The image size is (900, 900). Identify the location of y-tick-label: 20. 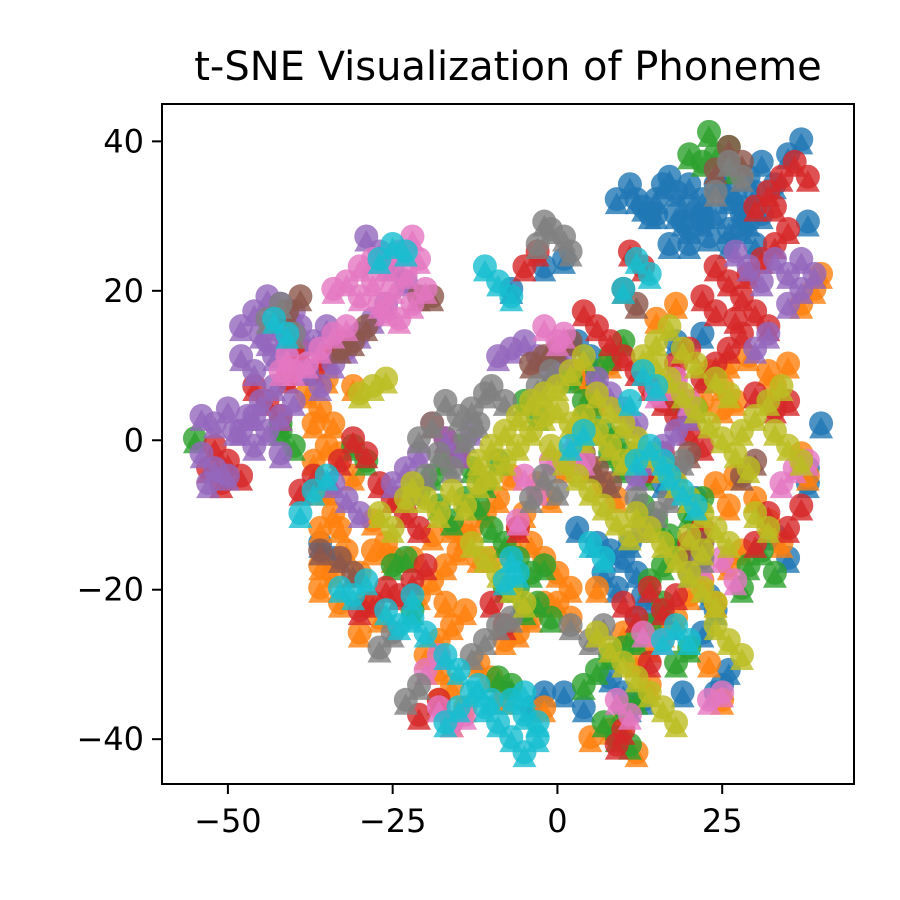
(123, 291).